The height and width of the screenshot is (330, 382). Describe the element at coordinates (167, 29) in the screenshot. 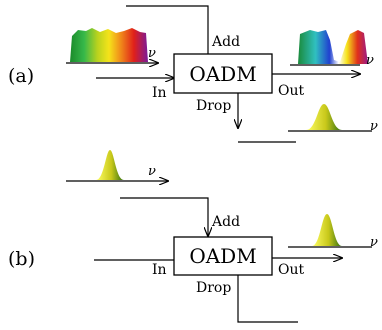

I see `add-line-a` at that location.